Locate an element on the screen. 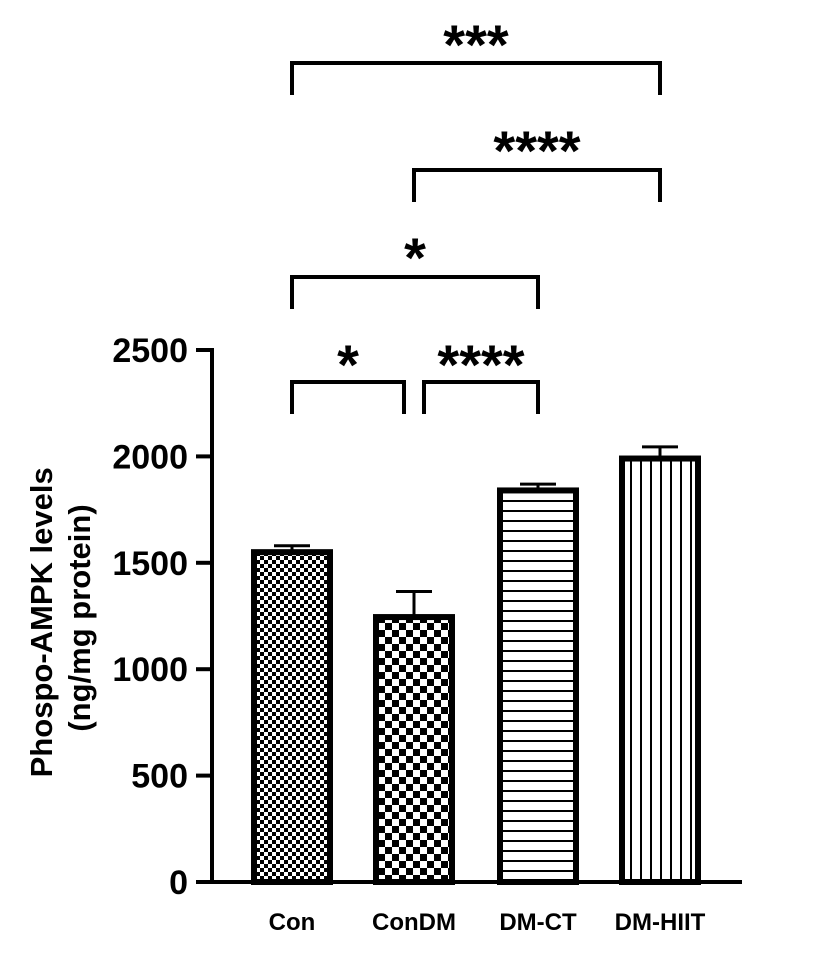 The width and height of the screenshot is (814, 970). y-tick-label: 0 is located at coordinates (178, 883).